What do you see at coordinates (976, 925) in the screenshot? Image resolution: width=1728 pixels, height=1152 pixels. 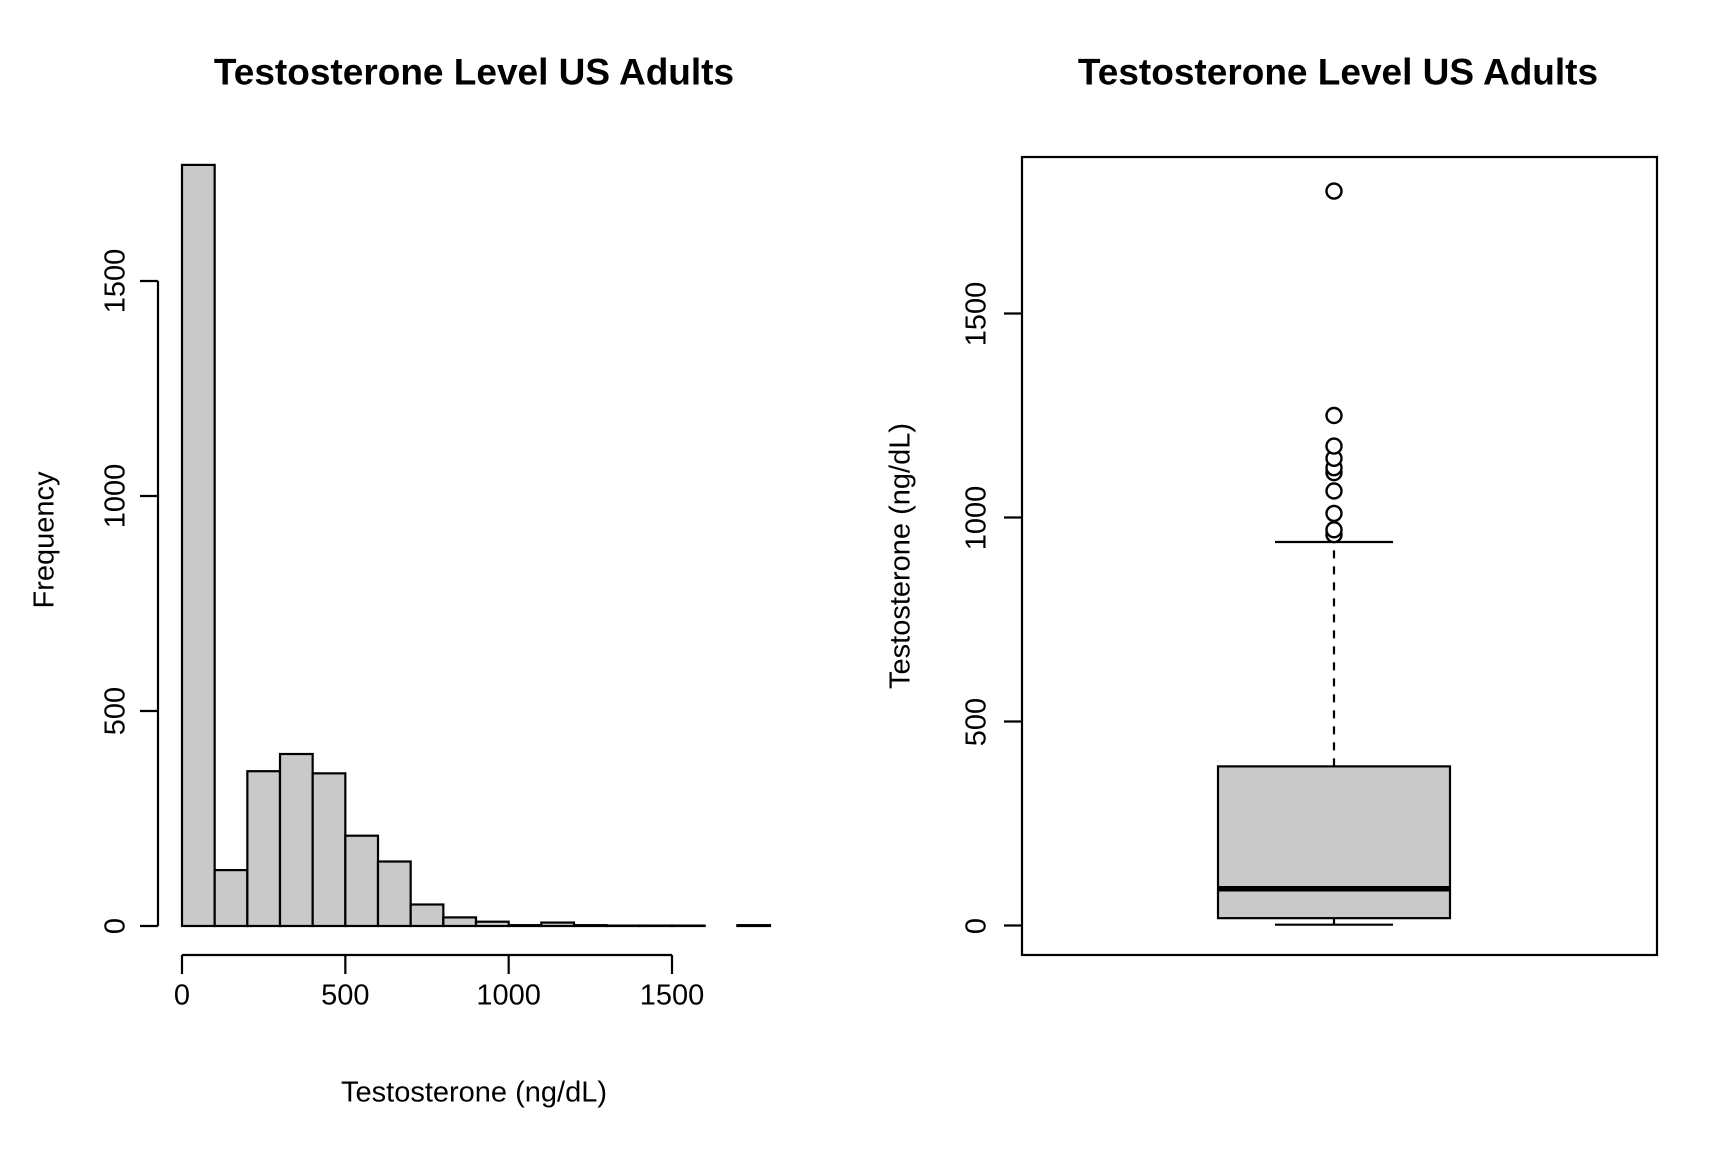 I see `boxplot-y-tick-label: 0` at bounding box center [976, 925].